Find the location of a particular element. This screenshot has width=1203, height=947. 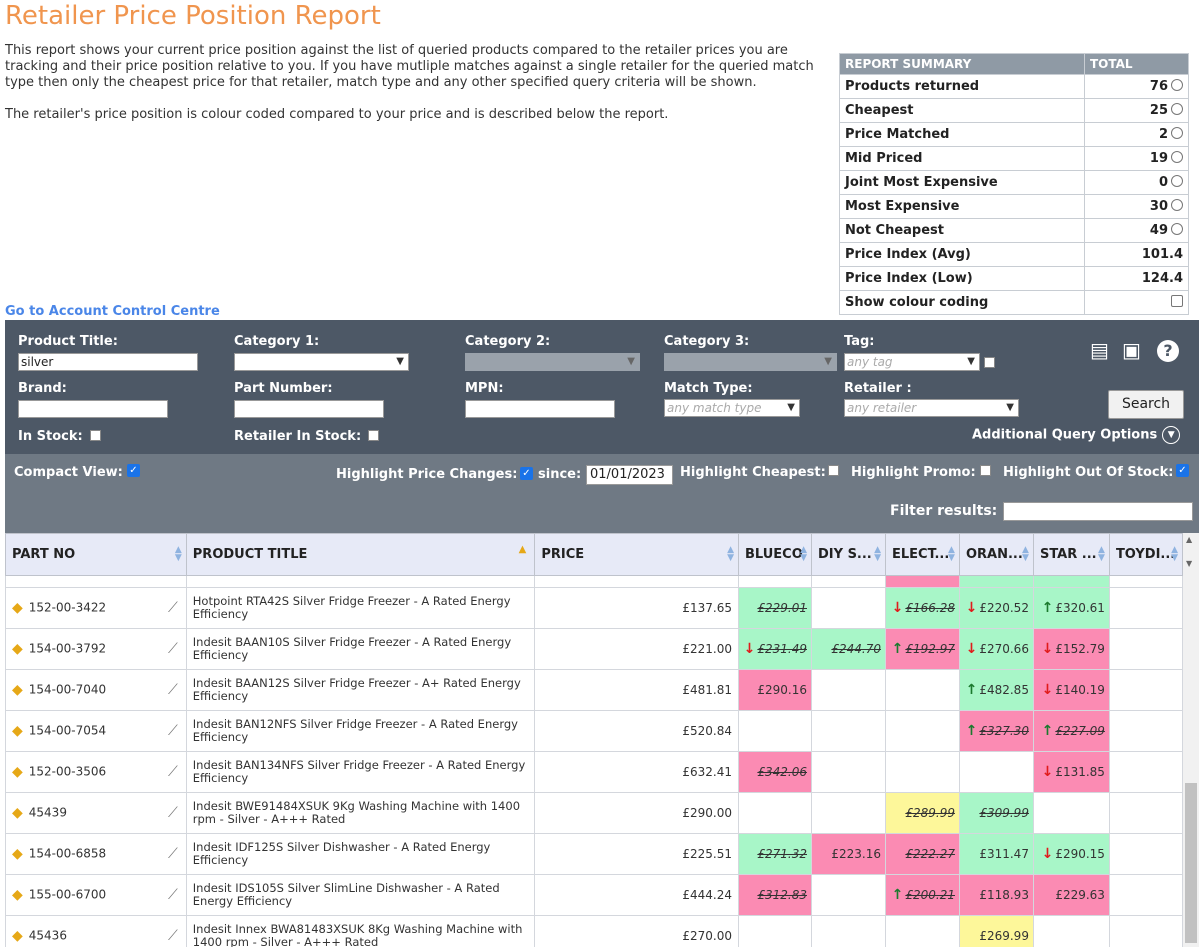

retailer-price-cell: £311.47 is located at coordinates (996, 854).